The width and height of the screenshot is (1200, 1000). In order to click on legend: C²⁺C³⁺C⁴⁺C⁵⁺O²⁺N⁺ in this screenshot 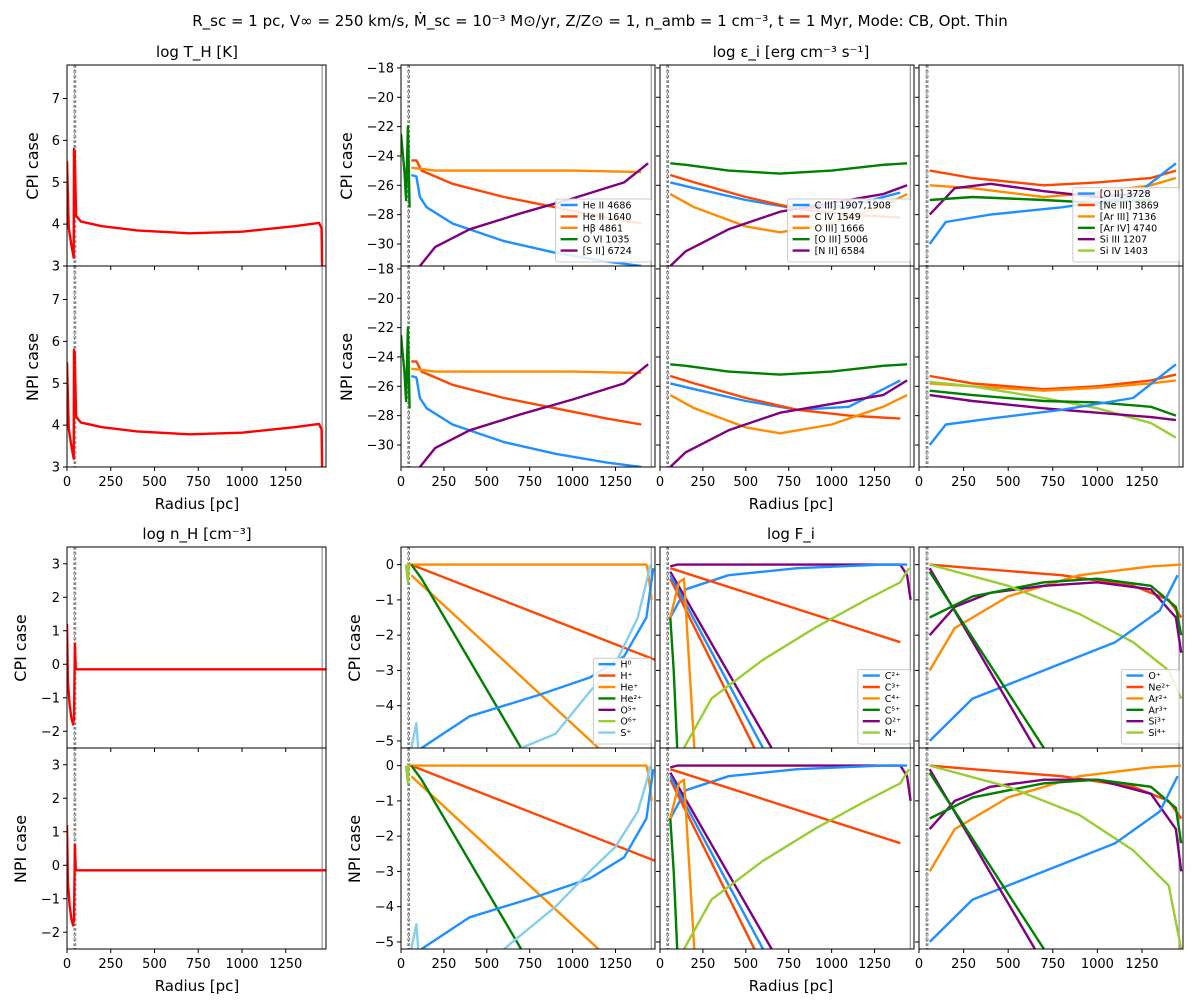, I will do `click(884, 707)`.